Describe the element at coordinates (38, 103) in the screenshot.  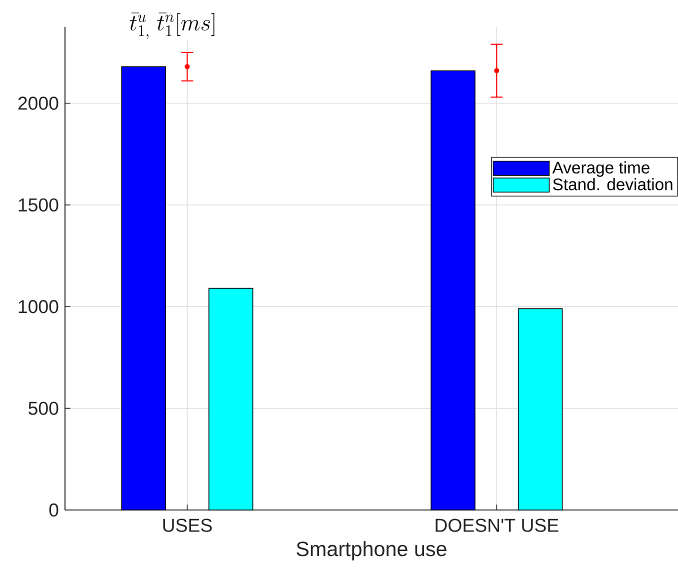
I see `y-tick-label: 2000` at that location.